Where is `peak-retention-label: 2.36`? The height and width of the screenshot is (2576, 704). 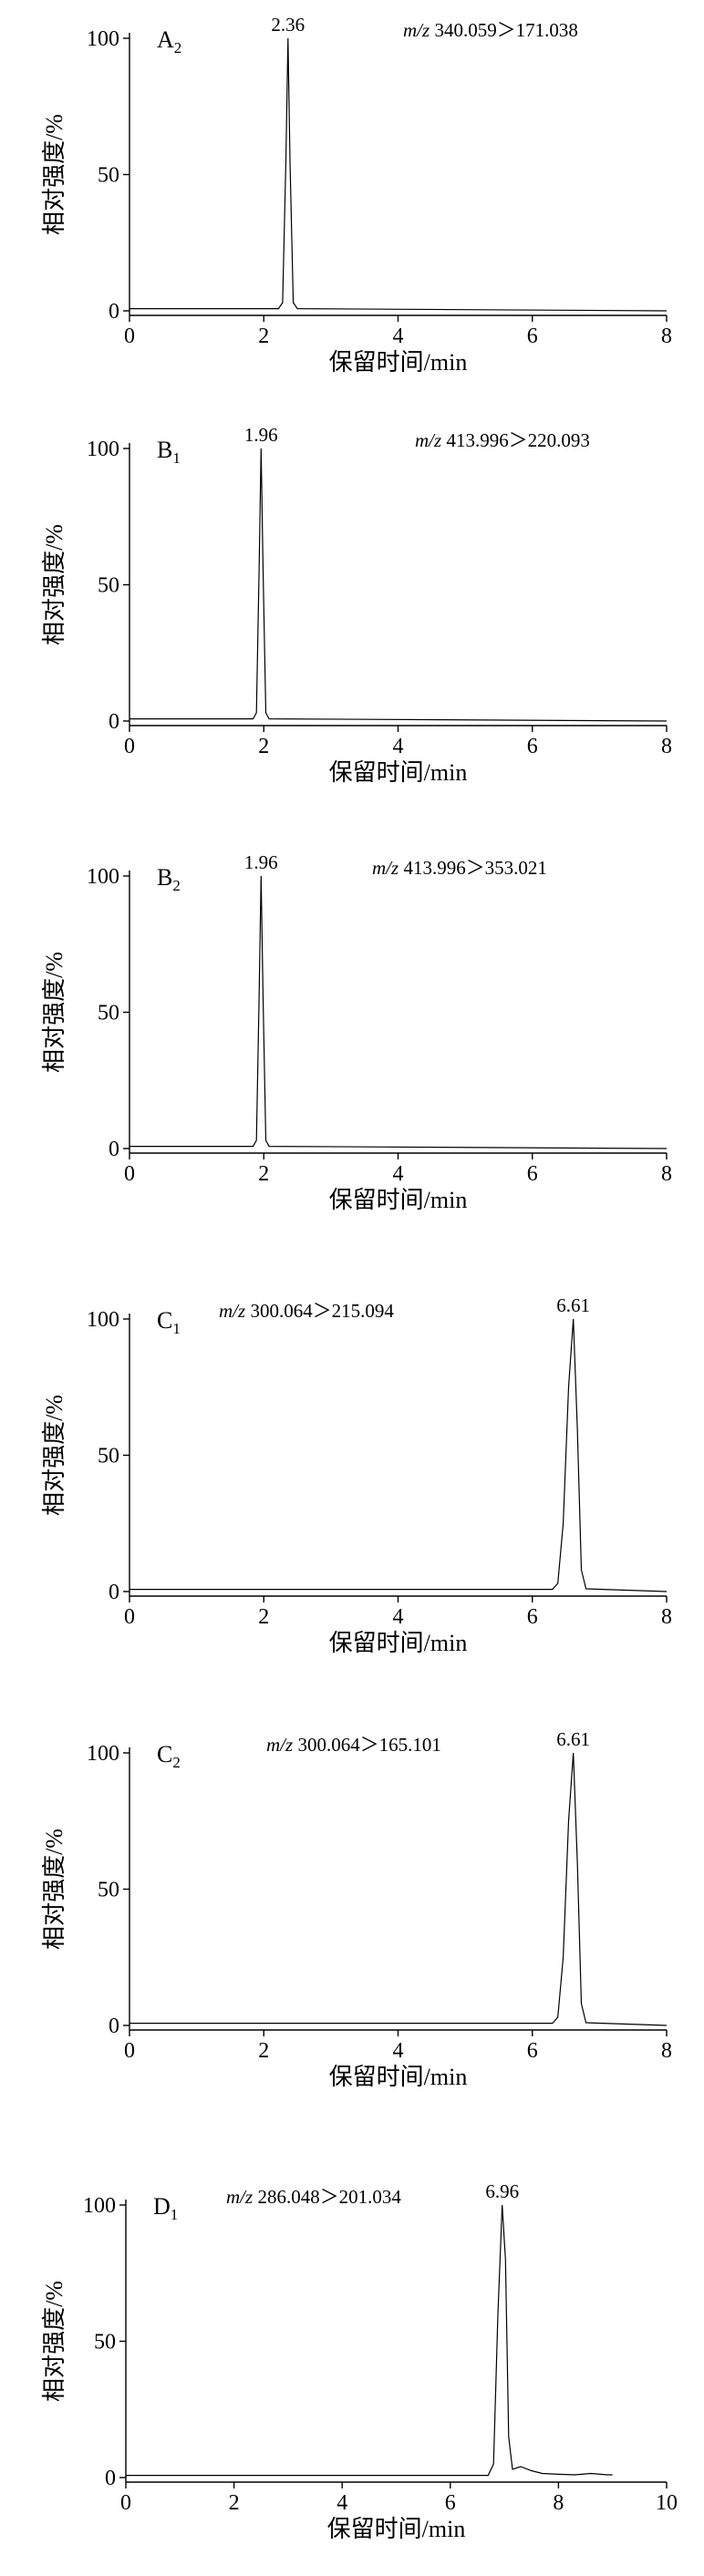
peak-retention-label: 2.36 is located at coordinates (288, 25).